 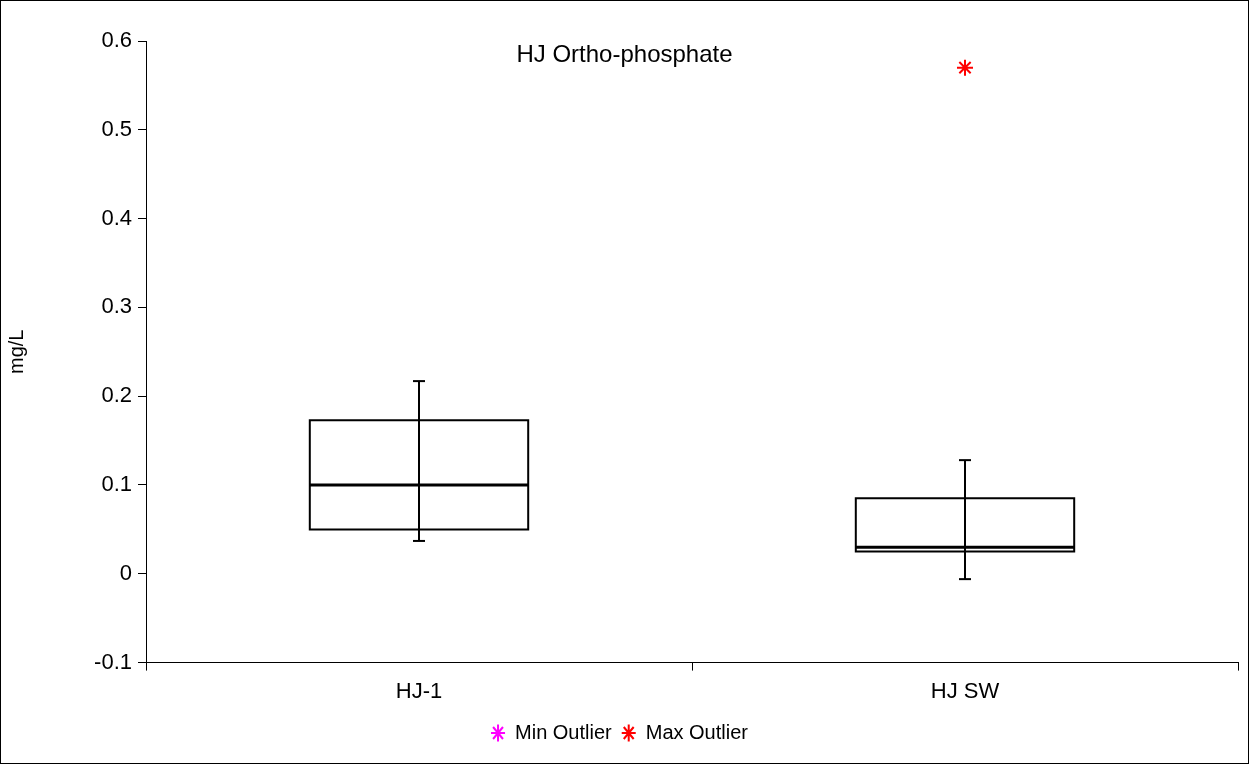 What do you see at coordinates (116, 40) in the screenshot?
I see `y-tick-label: 0.6` at bounding box center [116, 40].